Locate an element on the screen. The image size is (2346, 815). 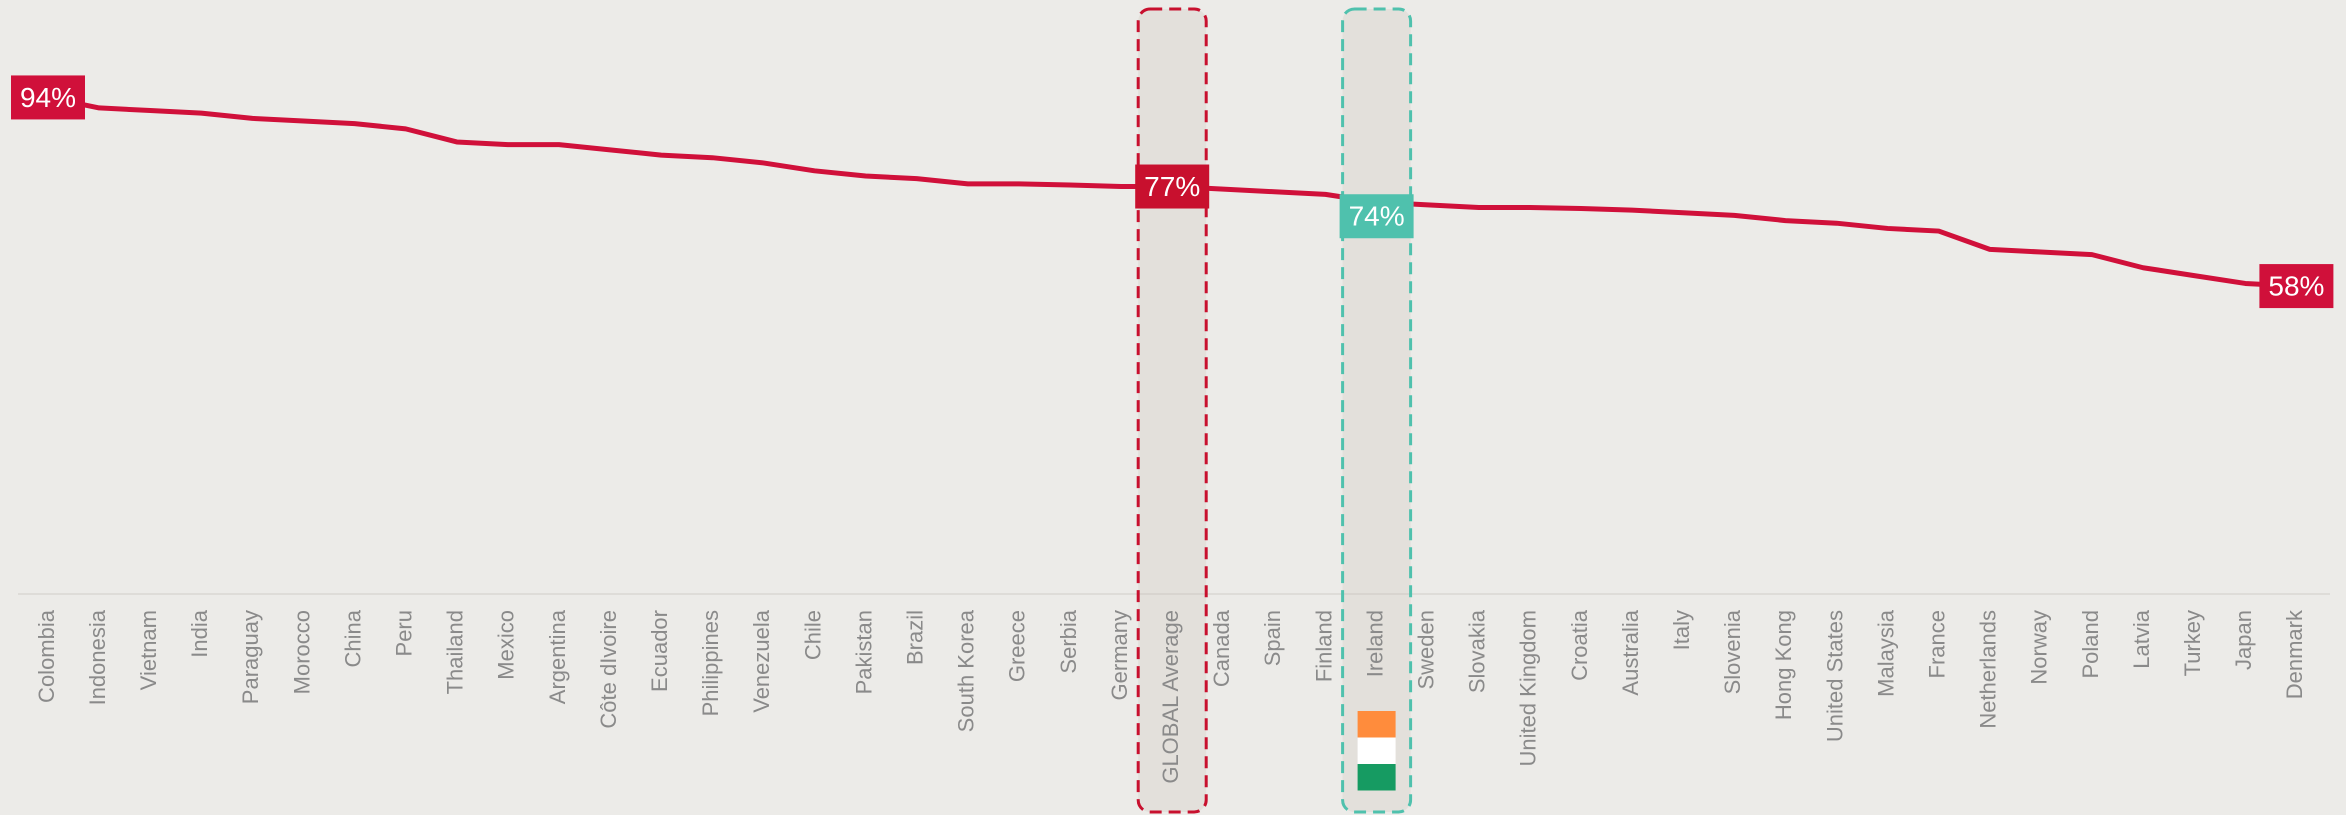
x-tick-label: Greece is located at coordinates (1017, 646).